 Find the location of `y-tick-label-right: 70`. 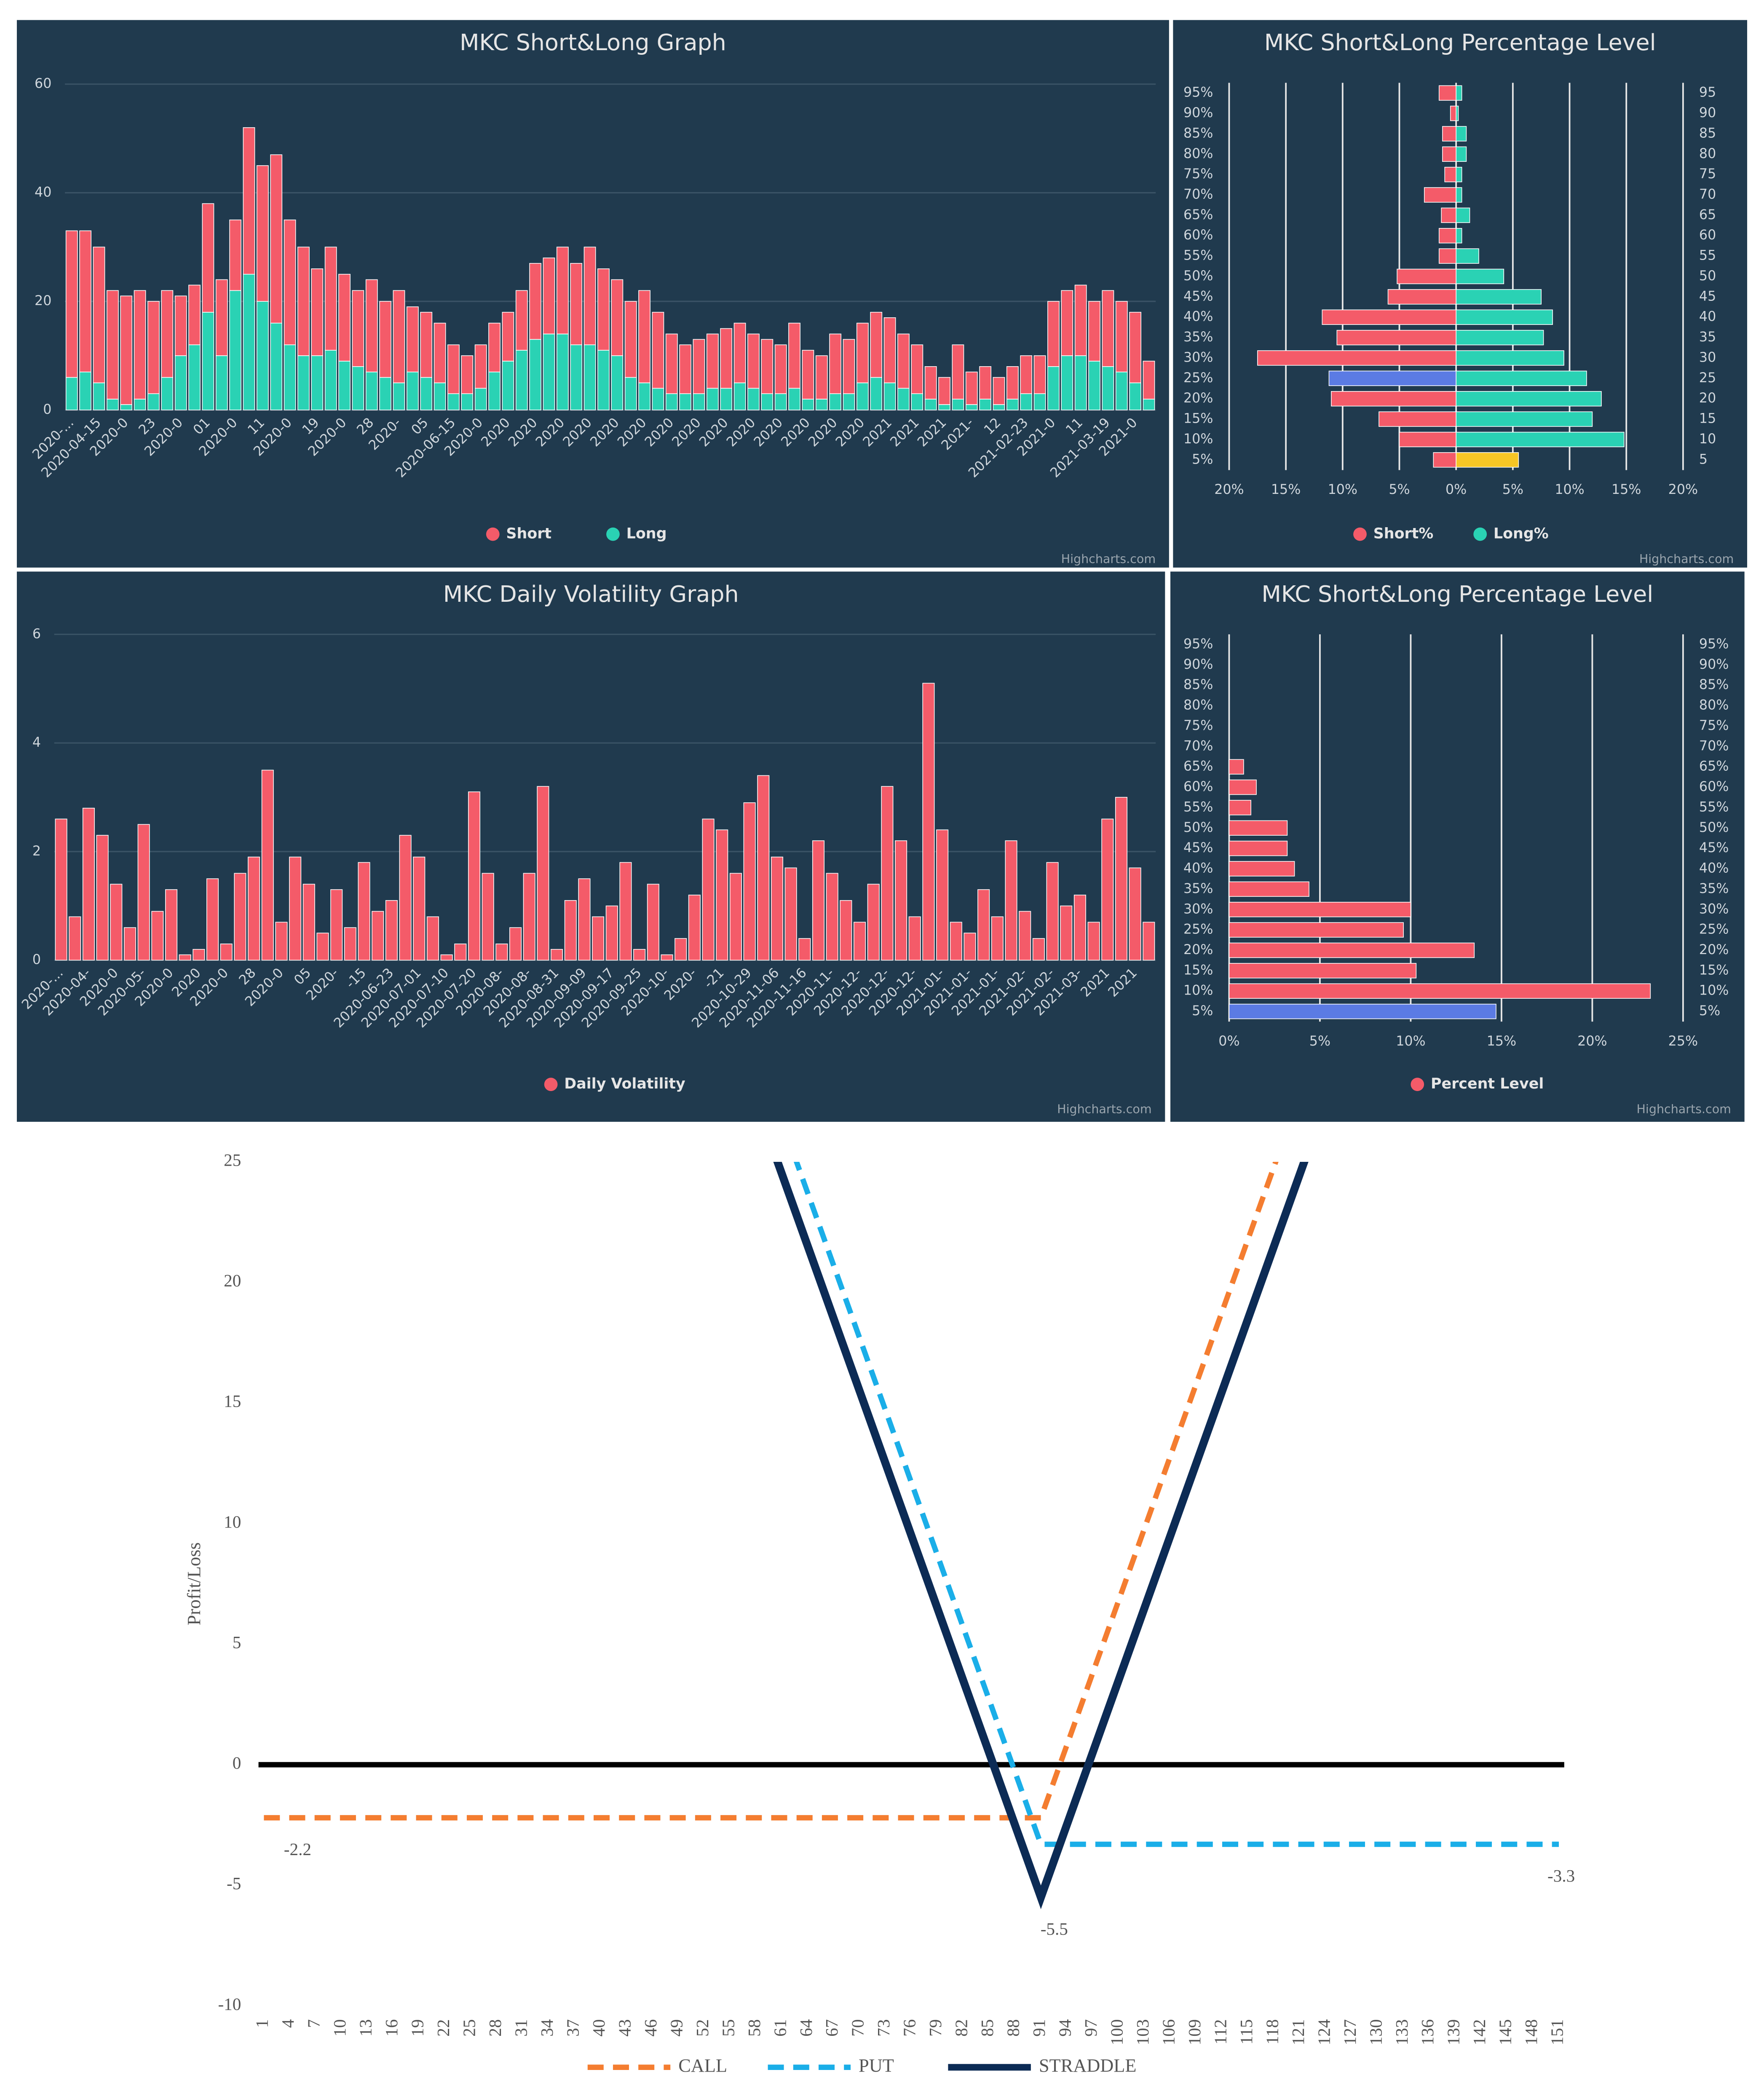

y-tick-label-right: 70 is located at coordinates (1707, 194).